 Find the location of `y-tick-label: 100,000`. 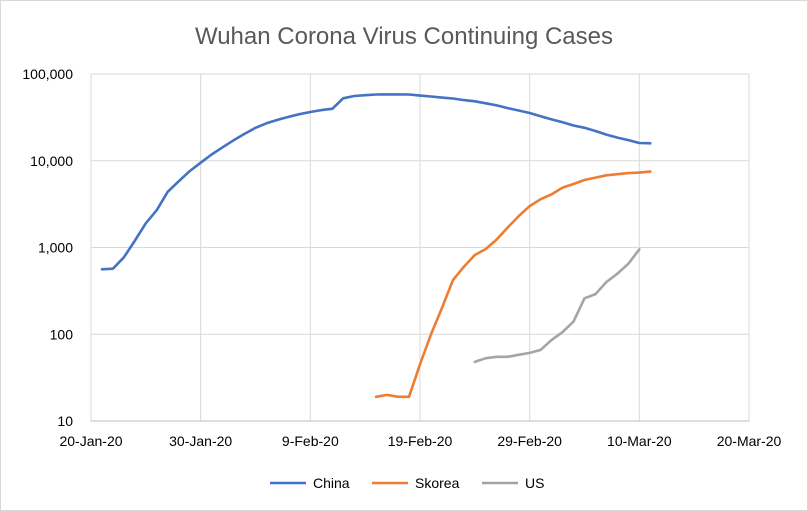

y-tick-label: 100,000 is located at coordinates (47, 74).